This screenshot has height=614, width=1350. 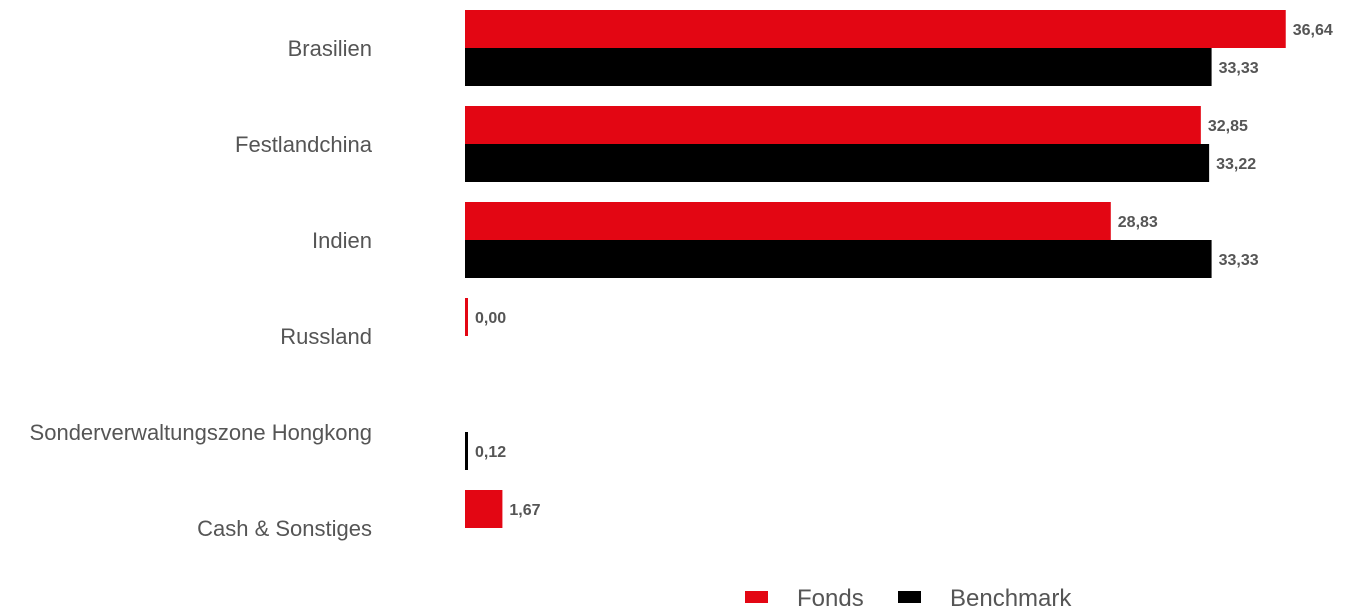 I want to click on legend-label-fonds: Fonds, so click(x=830, y=598).